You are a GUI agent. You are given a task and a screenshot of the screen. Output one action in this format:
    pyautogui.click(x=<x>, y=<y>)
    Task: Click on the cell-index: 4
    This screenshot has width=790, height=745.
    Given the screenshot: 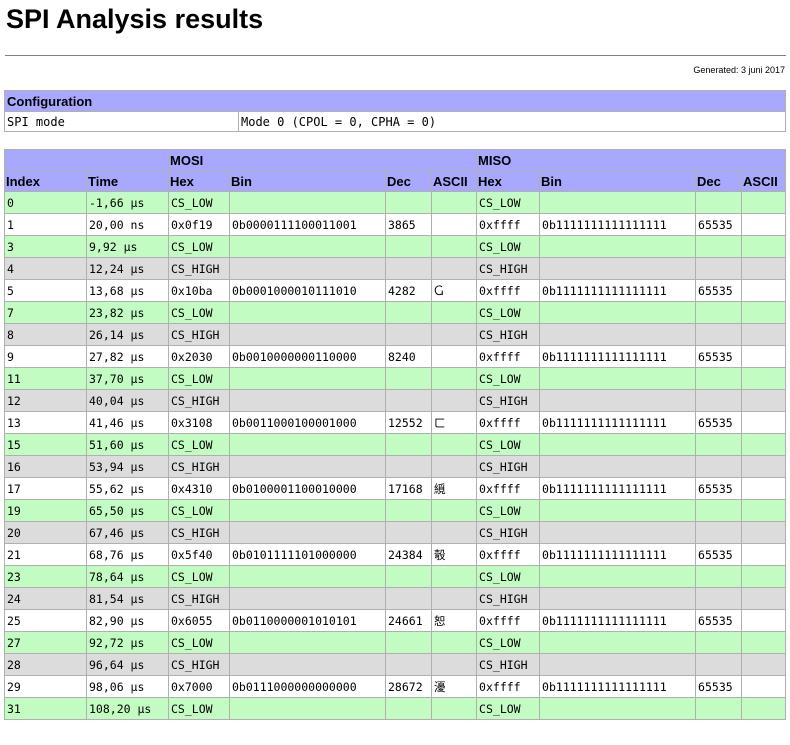 What is the action you would take?
    pyautogui.click(x=45, y=268)
    